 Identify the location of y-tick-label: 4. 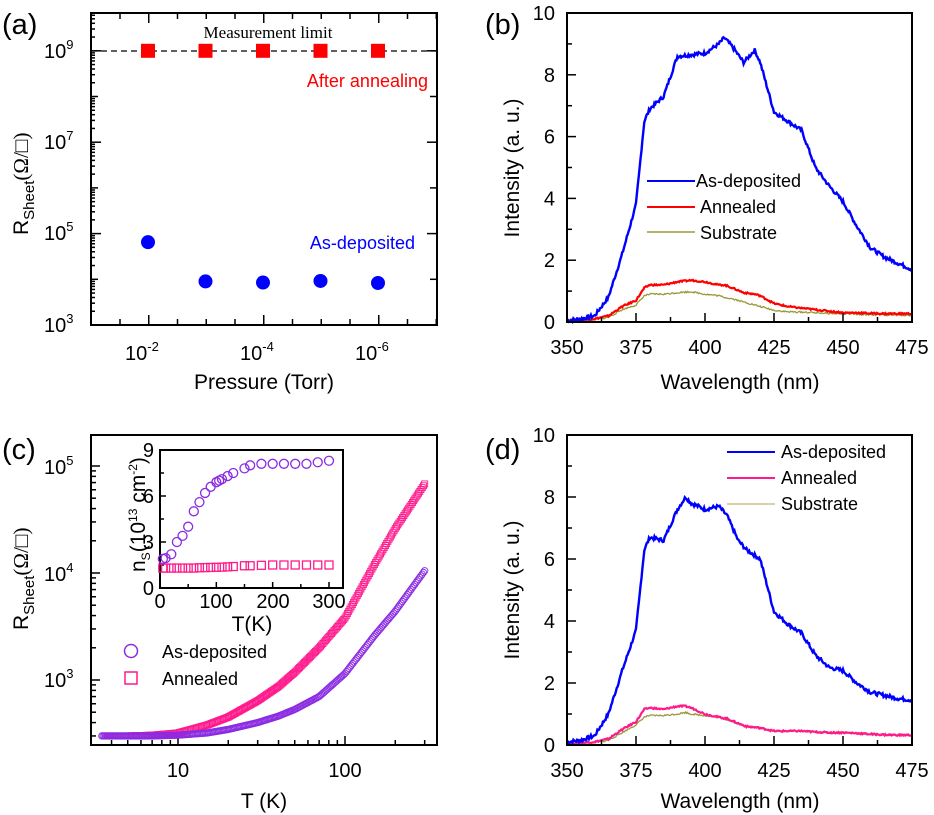
(549, 199).